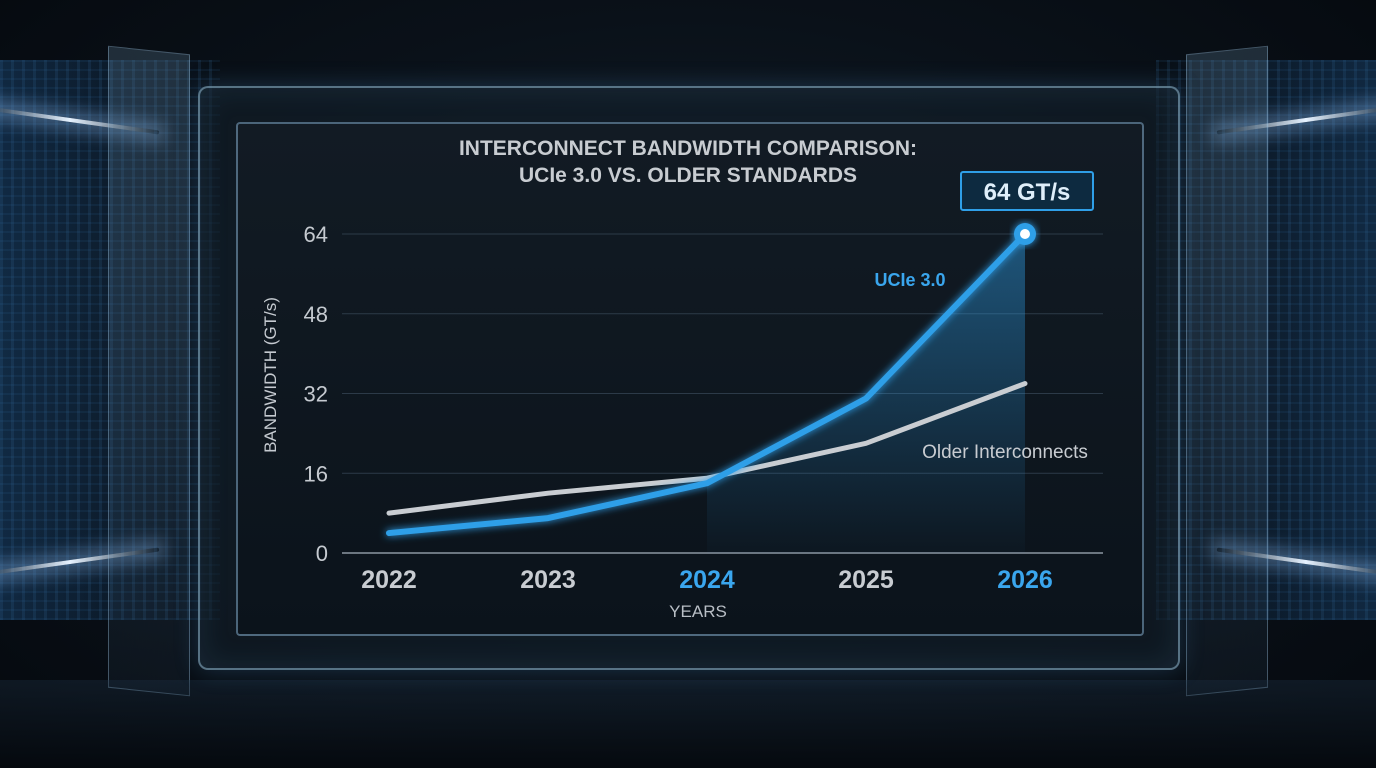 This screenshot has height=768, width=1376. I want to click on y-tick-labels: 0 16 32 48 64, so click(316, 394).